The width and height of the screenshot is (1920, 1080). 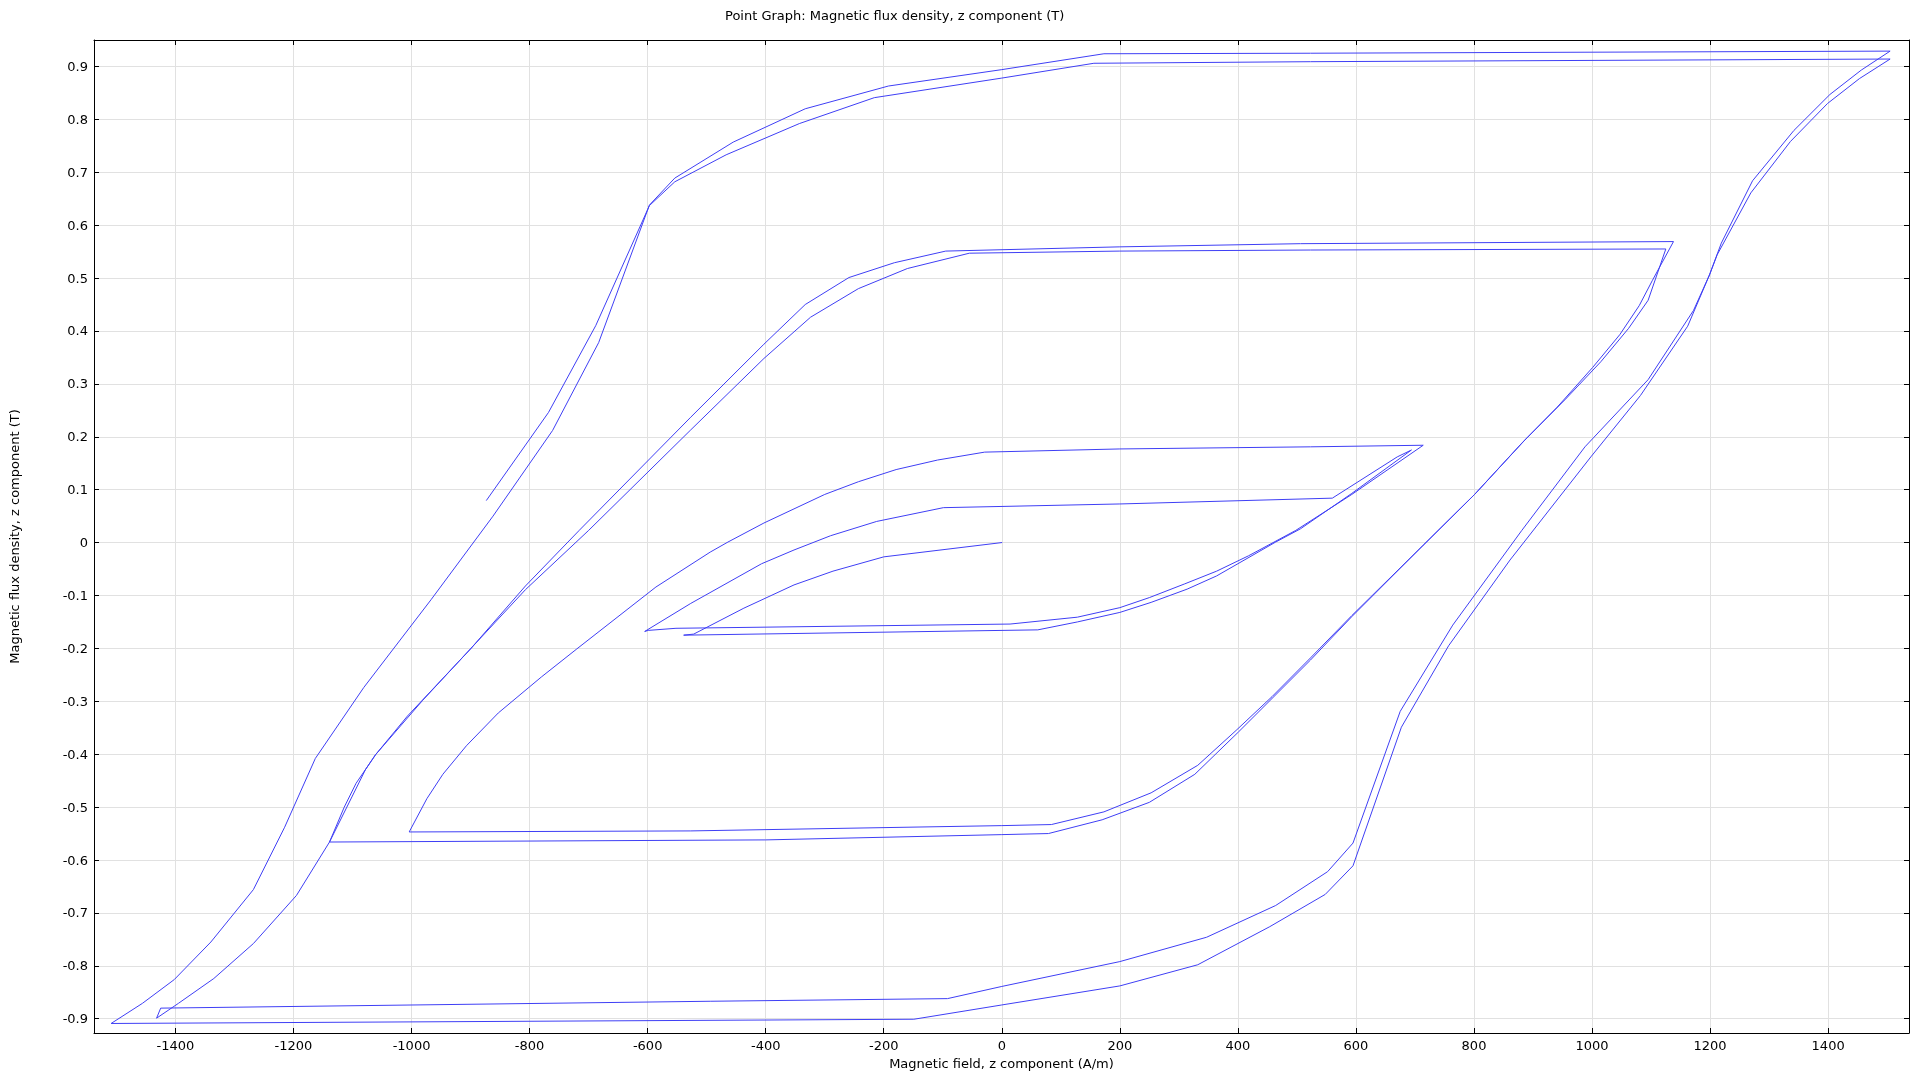 I want to click on x-tick-label: -600, so click(x=647, y=1045).